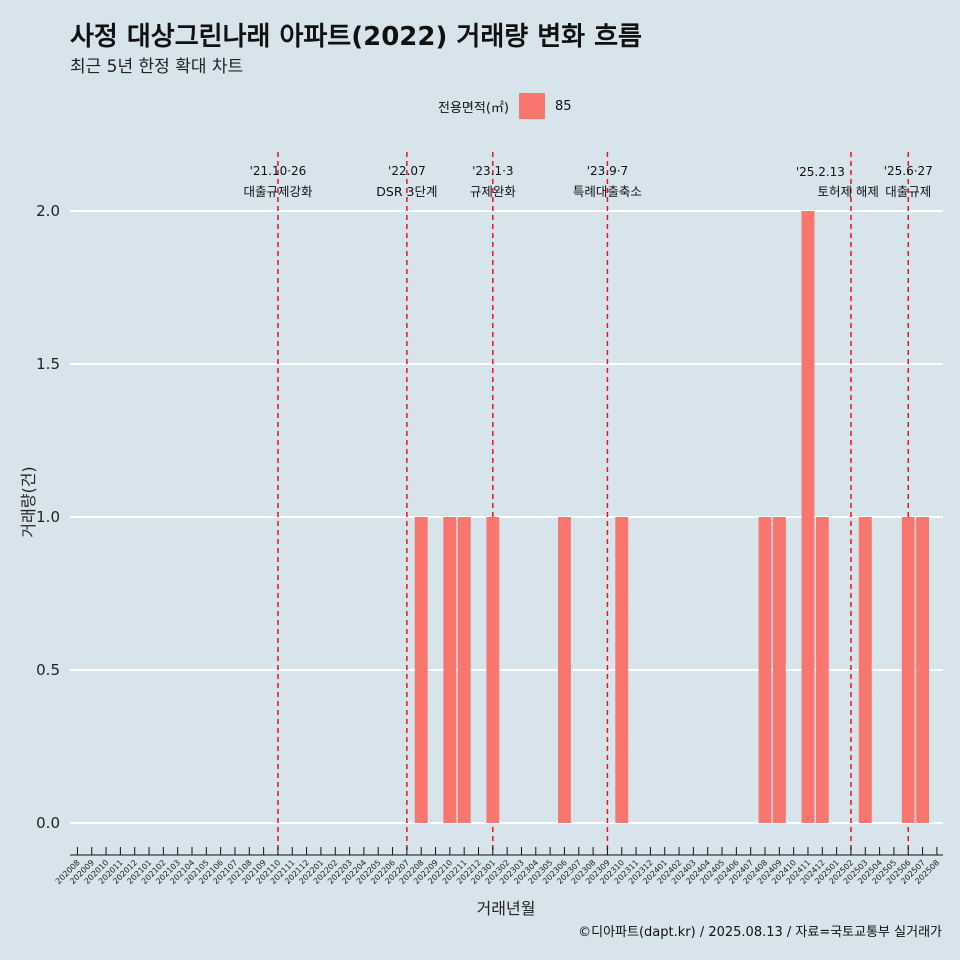  I want to click on y-axis: 0.0 0.5 1.0 1.5 2.0, so click(48, 517).